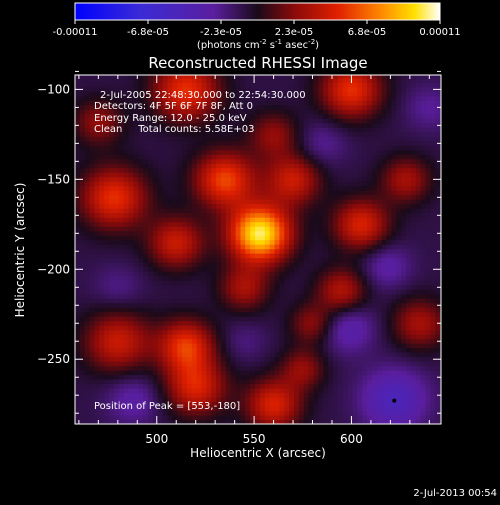 This screenshot has height=505, width=500. Describe the element at coordinates (294, 32) in the screenshot. I see `colorbar-tick-3: 2.3e-05` at that location.